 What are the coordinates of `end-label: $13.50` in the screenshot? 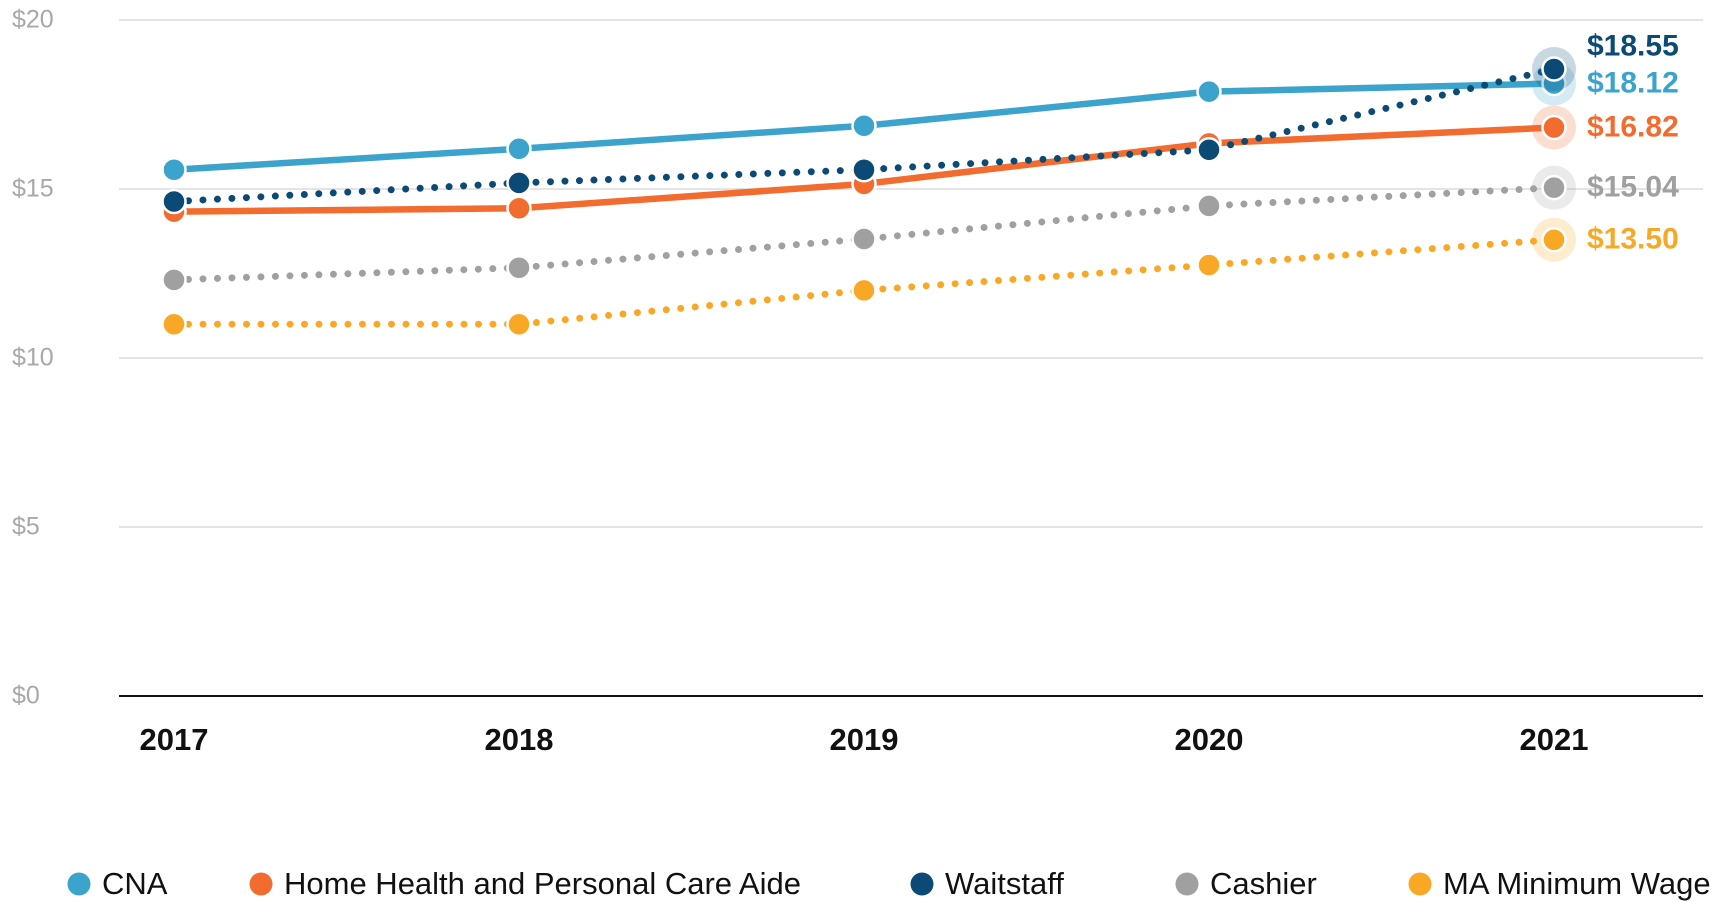 It's located at (1633, 239).